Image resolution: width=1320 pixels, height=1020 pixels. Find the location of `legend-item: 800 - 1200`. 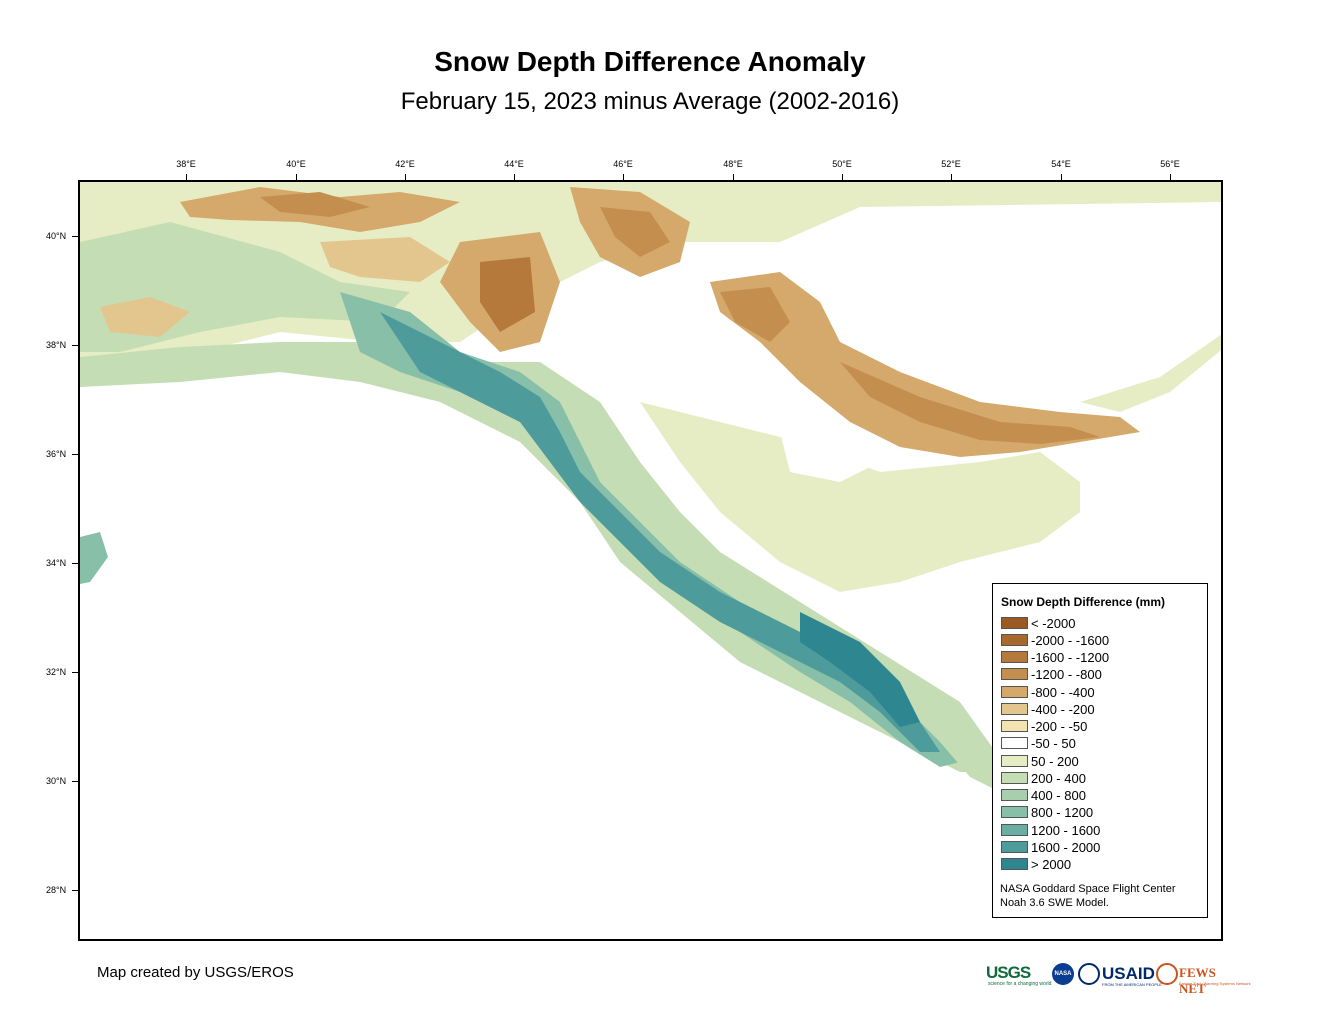

legend-item: 800 - 1200 is located at coordinates (1047, 813).